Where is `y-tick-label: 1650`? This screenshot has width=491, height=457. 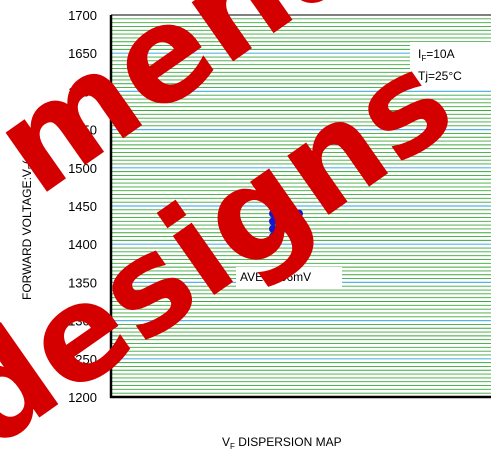
y-tick-label: 1650 is located at coordinates (82, 53).